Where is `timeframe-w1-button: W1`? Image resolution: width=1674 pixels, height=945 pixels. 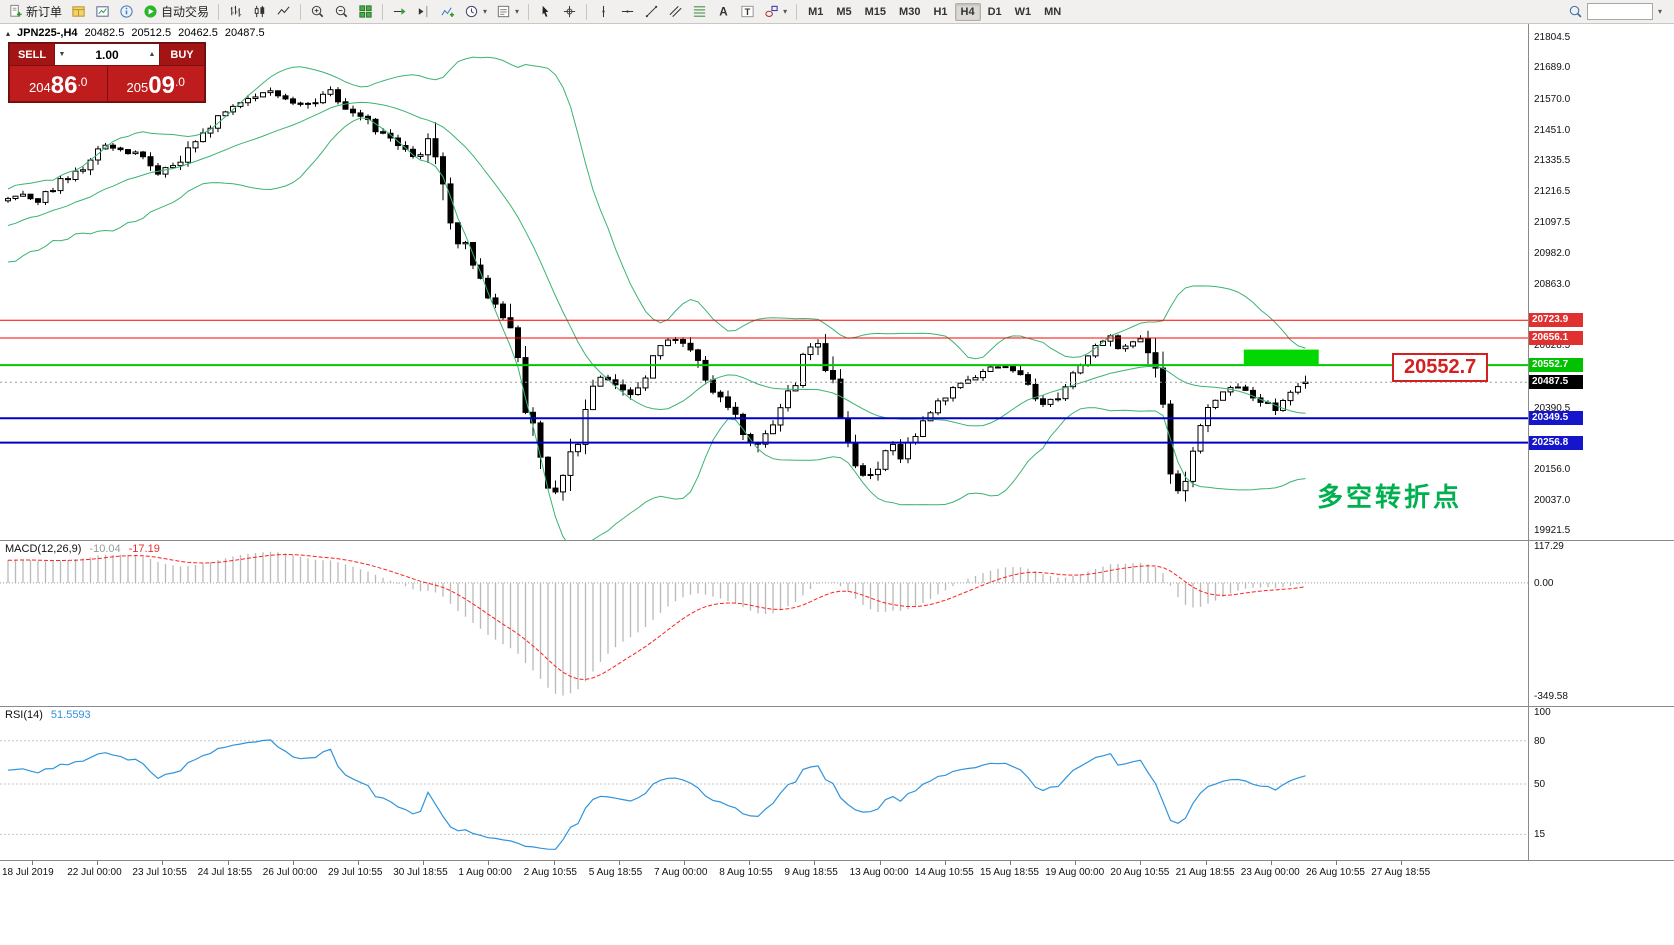
timeframe-w1-button: W1 is located at coordinates (1023, 11).